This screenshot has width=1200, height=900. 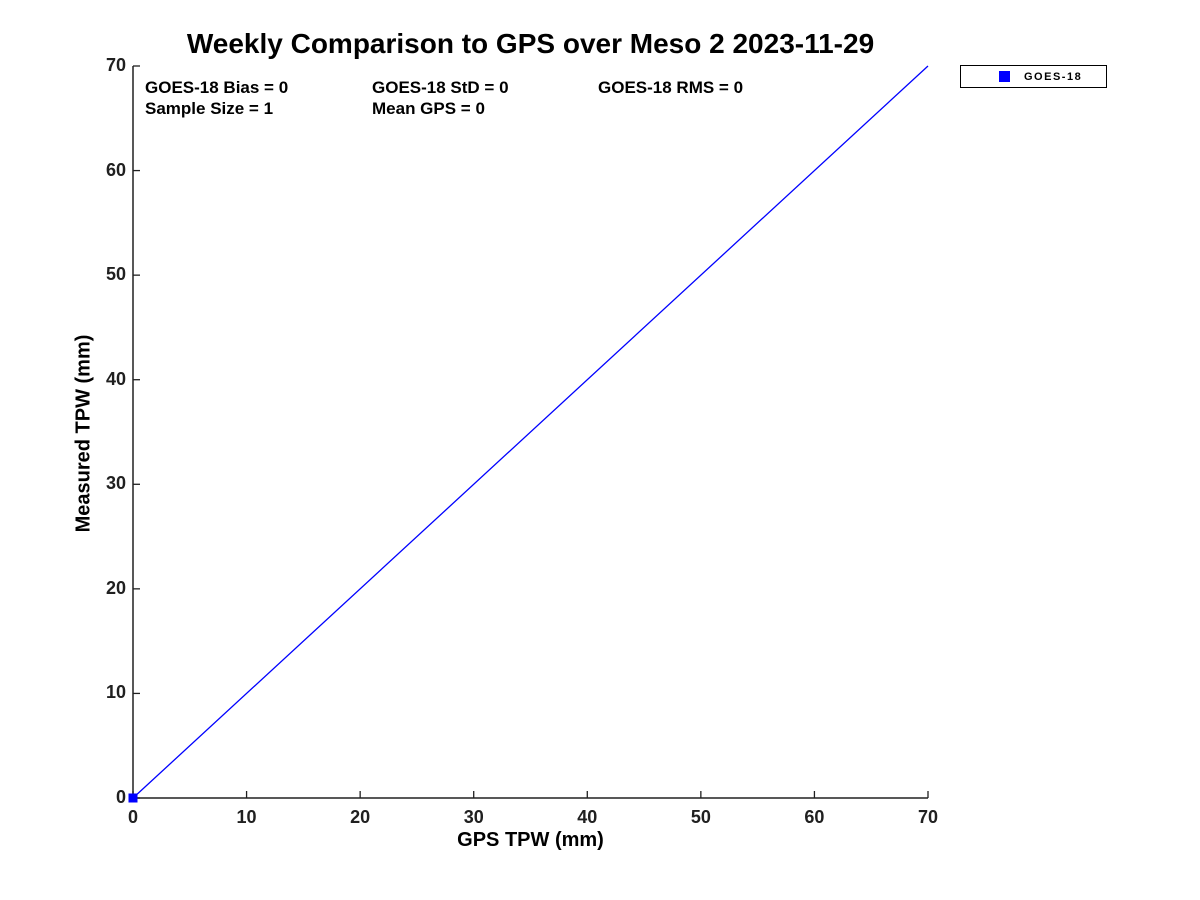 What do you see at coordinates (530, 840) in the screenshot?
I see `x-axis-label: GPS TPW (mm)` at bounding box center [530, 840].